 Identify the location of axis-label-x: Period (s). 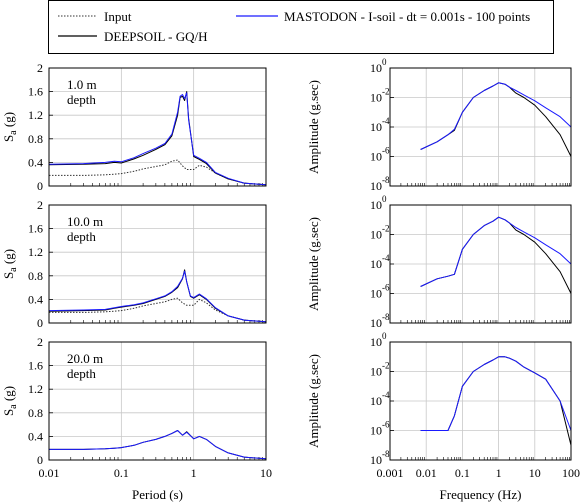
(157, 494).